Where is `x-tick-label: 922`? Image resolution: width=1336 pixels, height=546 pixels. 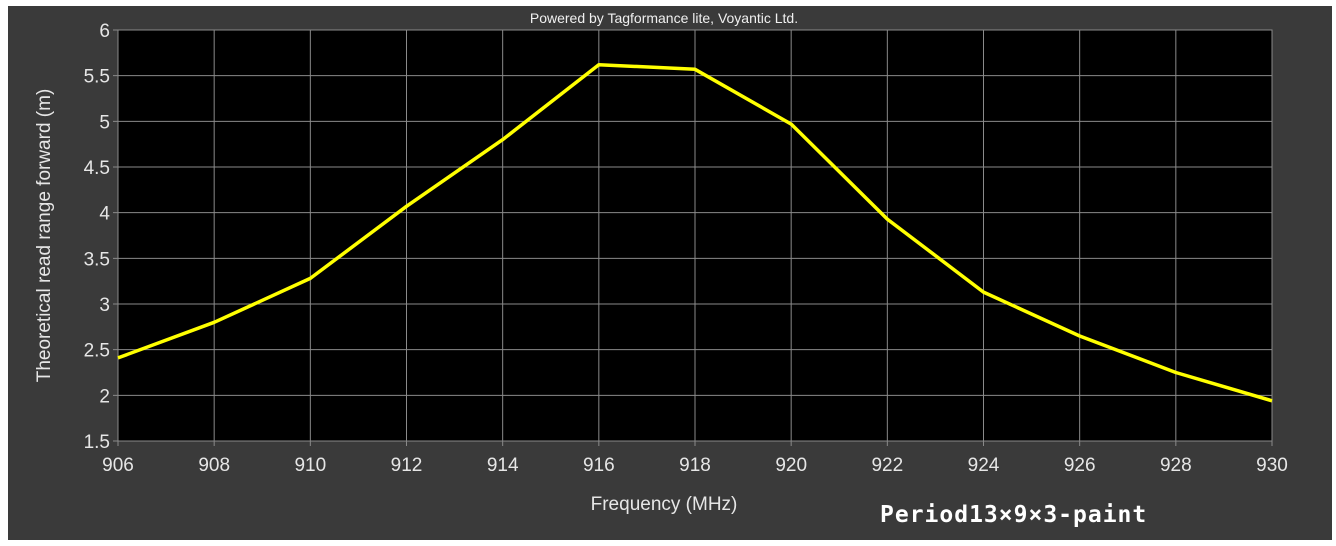 x-tick-label: 922 is located at coordinates (887, 465).